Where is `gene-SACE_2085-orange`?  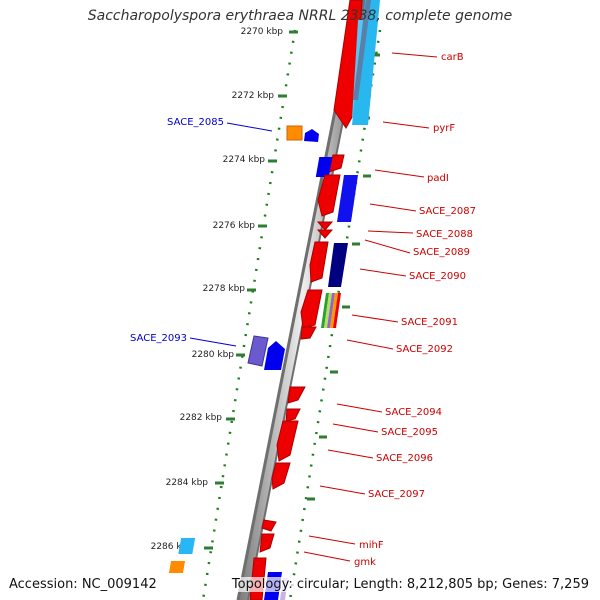 gene-SACE_2085-orange is located at coordinates (294, 133).